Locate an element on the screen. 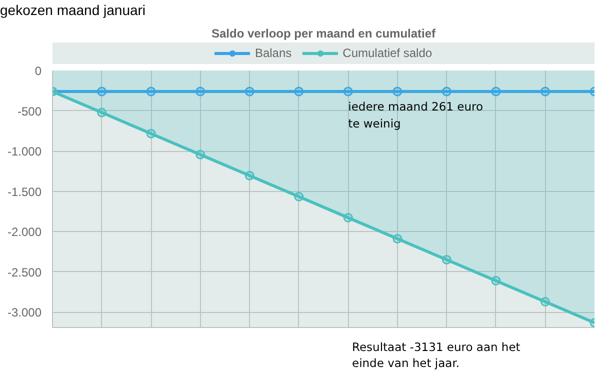  y-tick-label: 0 is located at coordinates (38, 71).